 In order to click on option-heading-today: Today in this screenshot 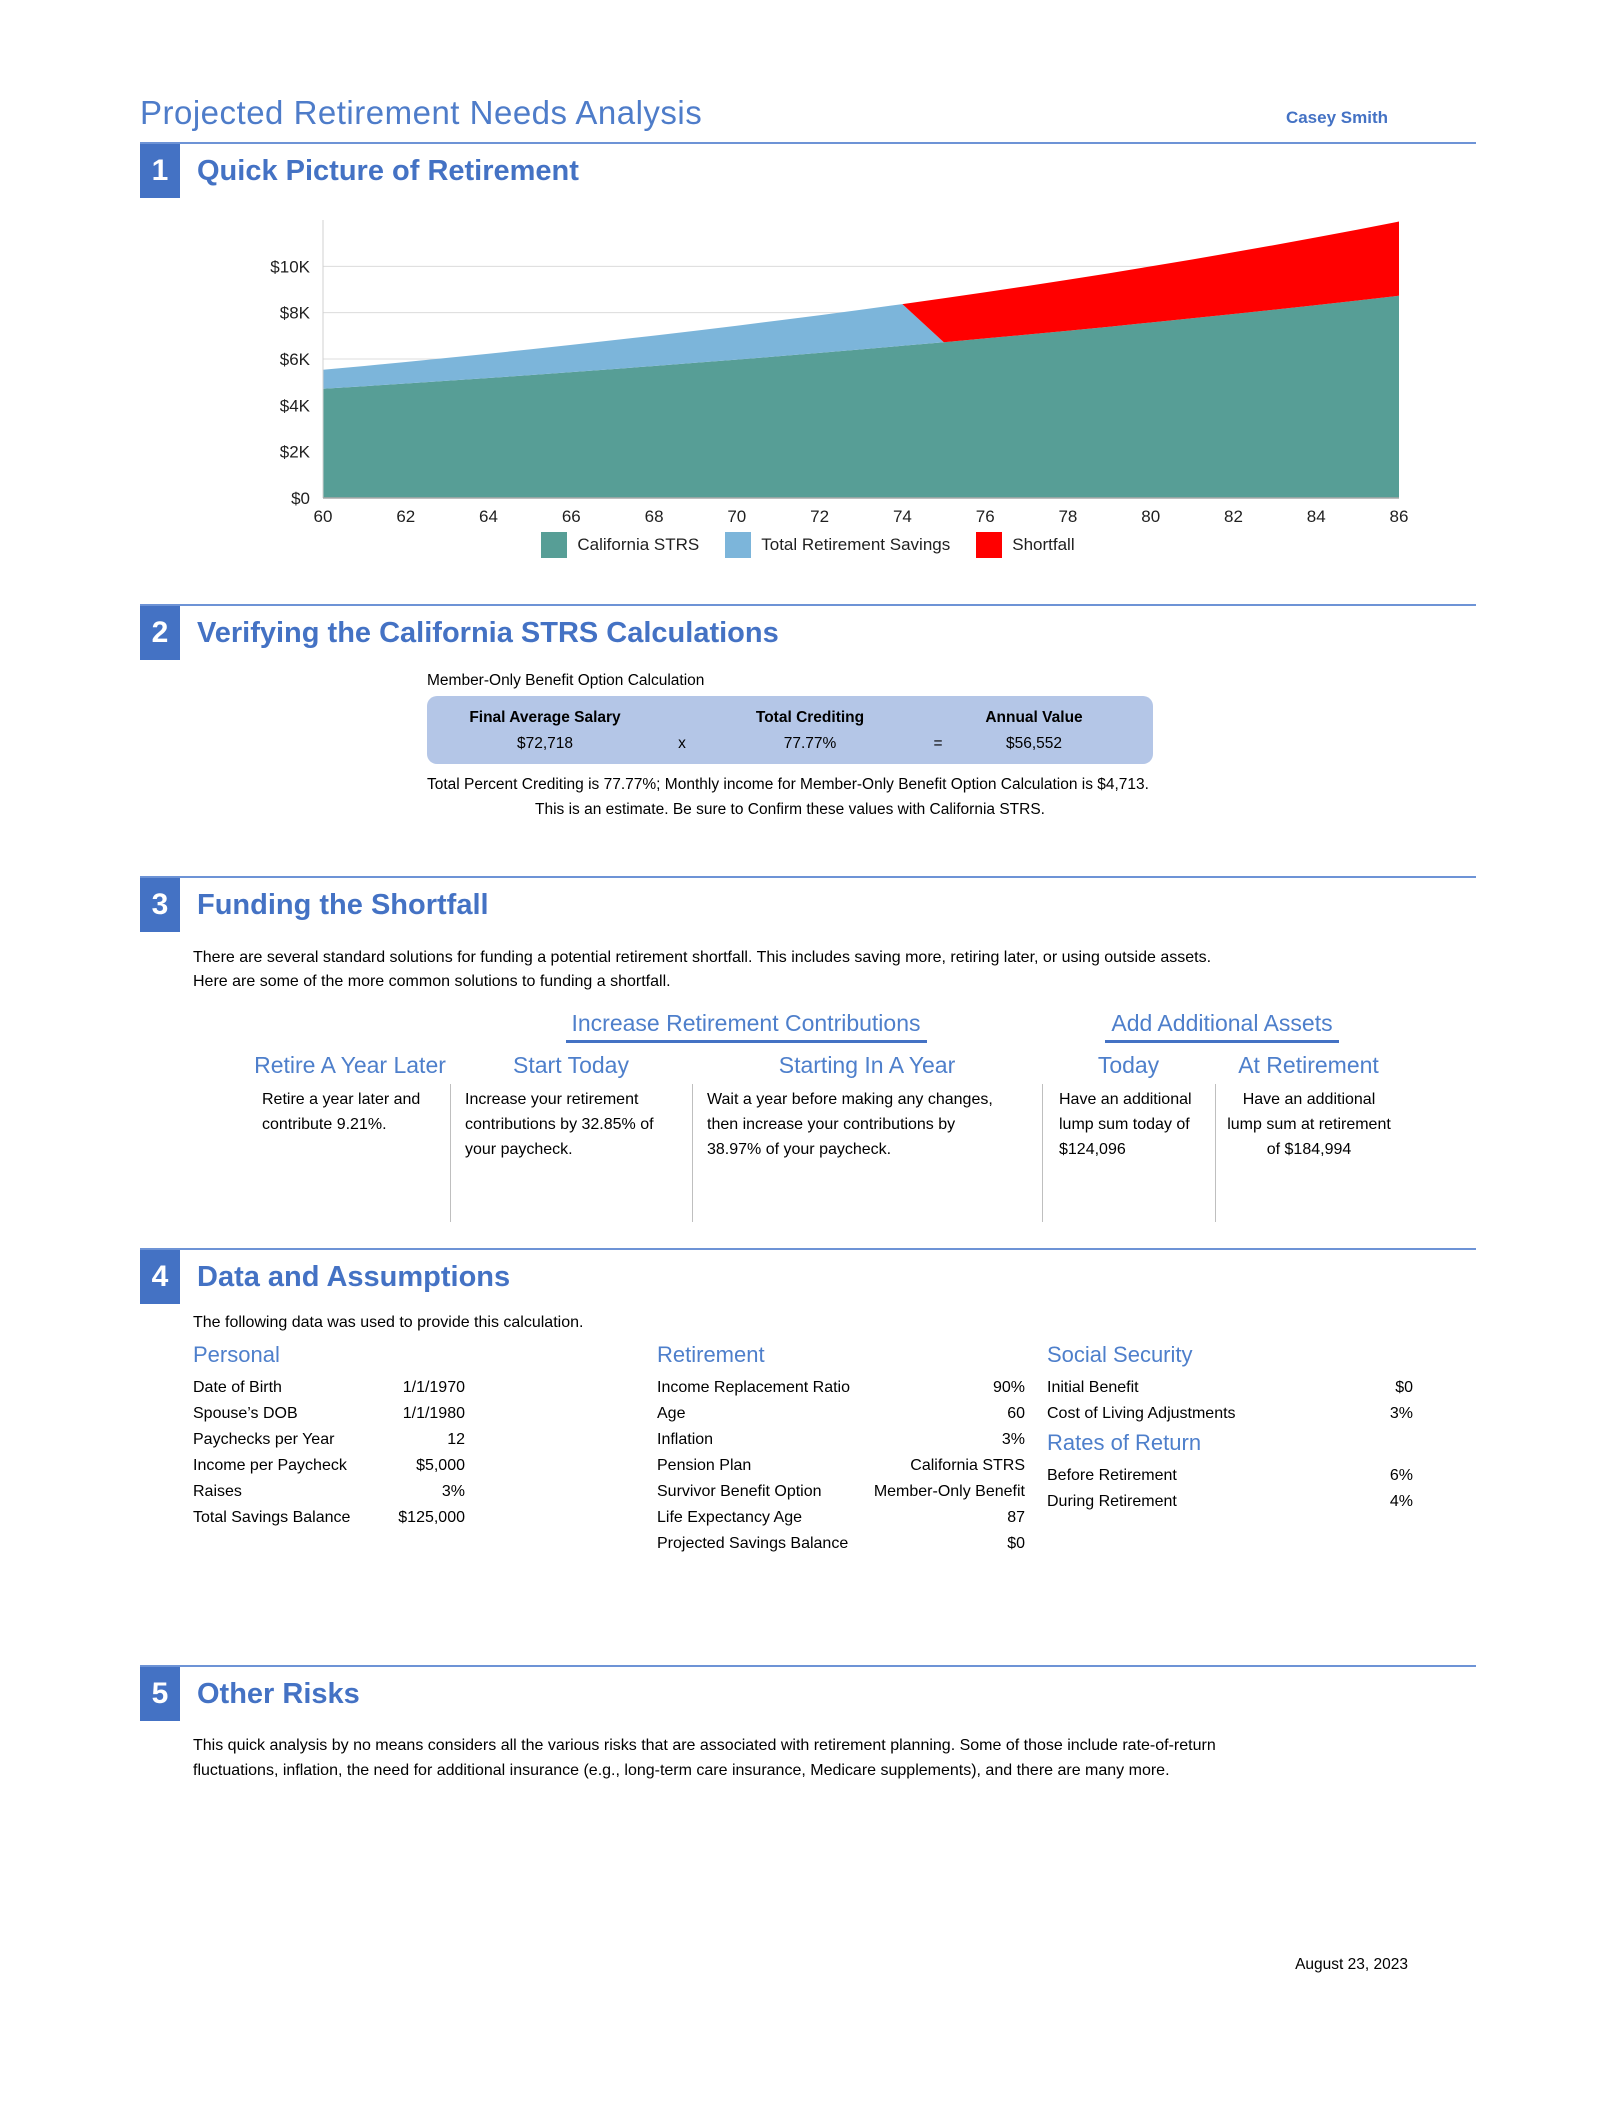, I will do `click(1128, 1065)`.